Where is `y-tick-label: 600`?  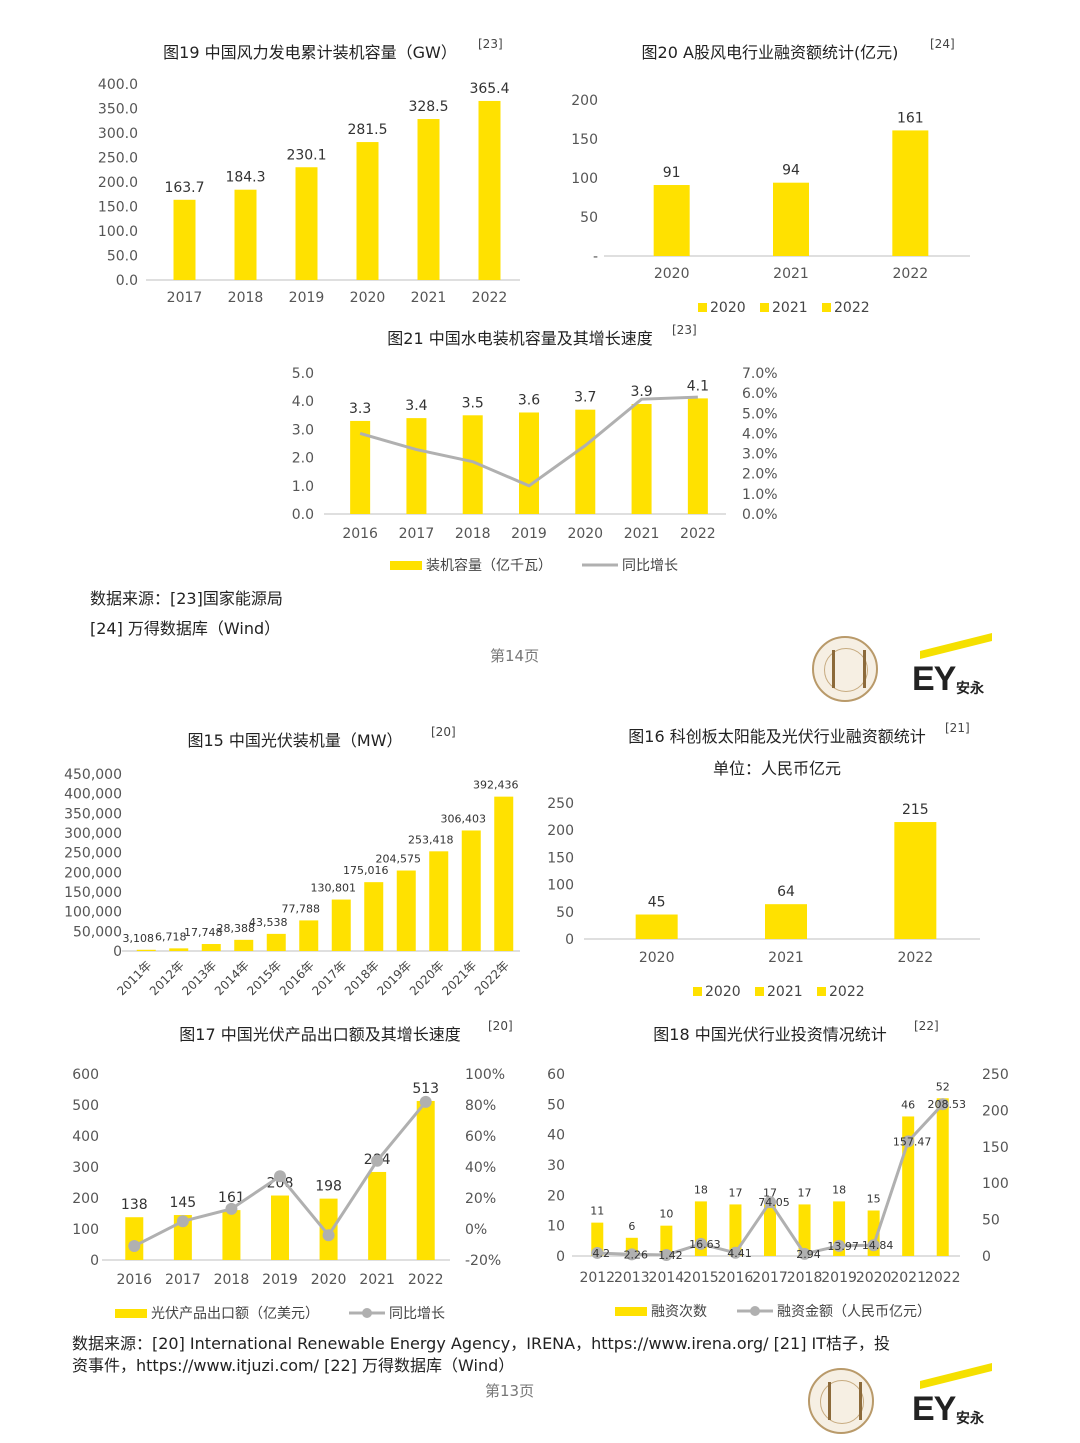 y-tick-label: 600 is located at coordinates (85, 1075).